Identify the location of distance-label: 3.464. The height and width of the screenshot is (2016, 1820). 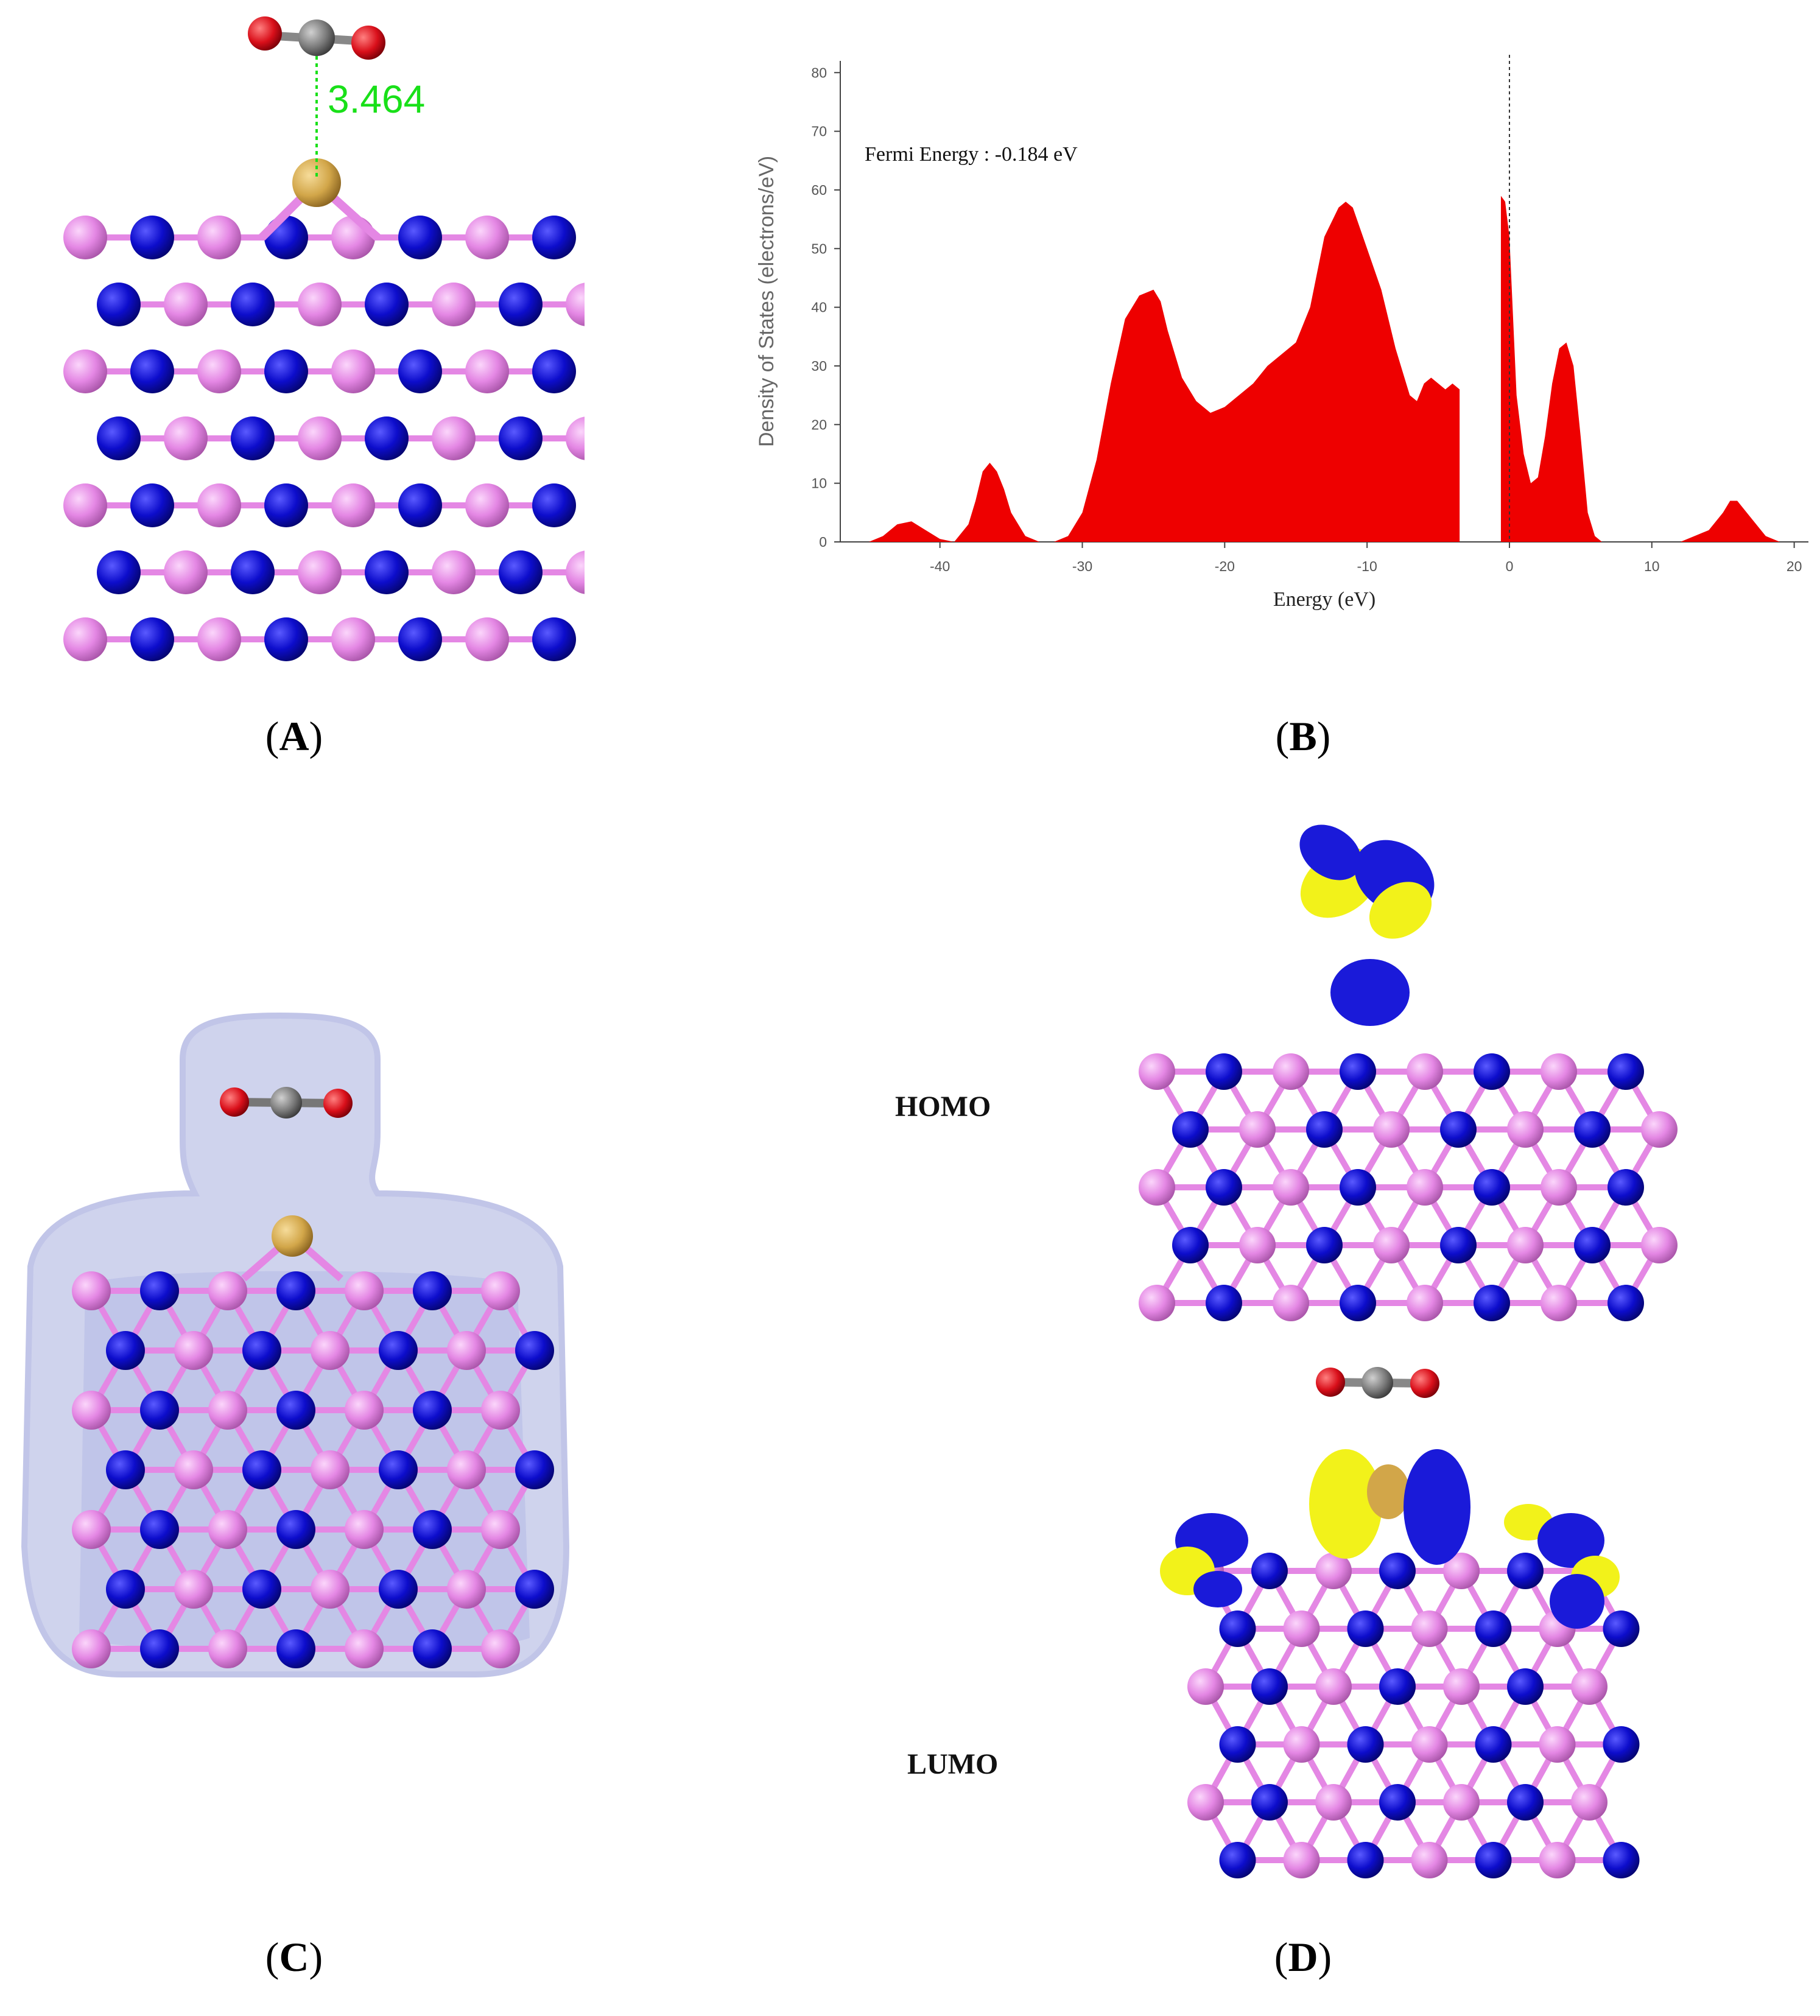
(376, 99).